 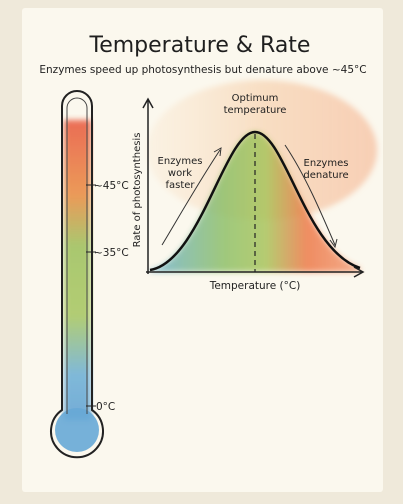 I want to click on thermometer-bulb-fill, so click(x=77, y=430).